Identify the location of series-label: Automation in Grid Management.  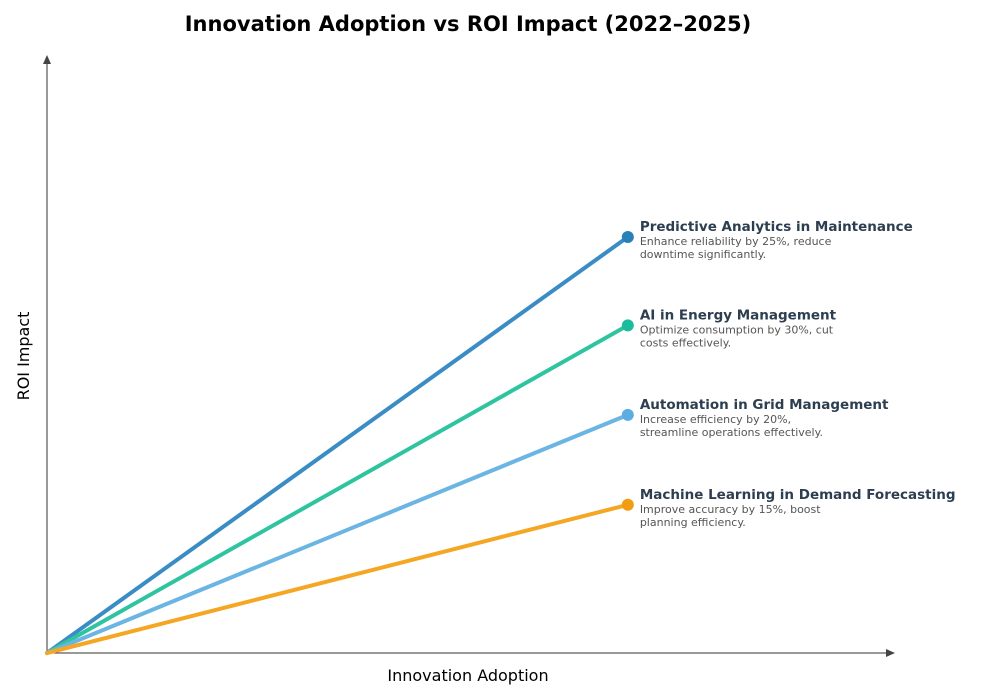
(764, 405).